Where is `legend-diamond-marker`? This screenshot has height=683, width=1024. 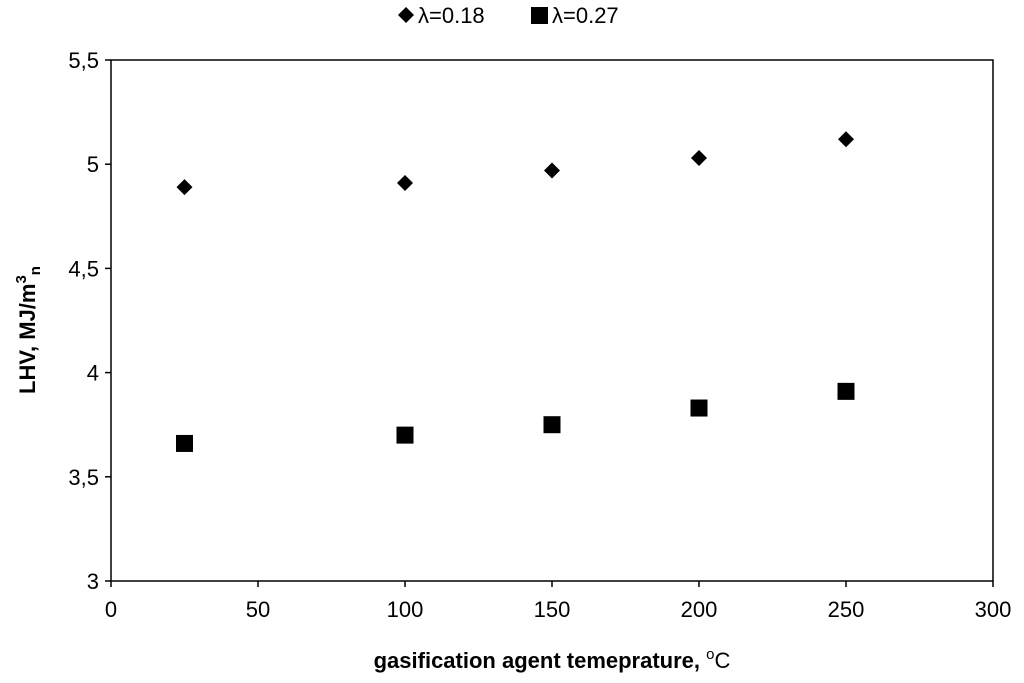 legend-diamond-marker is located at coordinates (406, 15).